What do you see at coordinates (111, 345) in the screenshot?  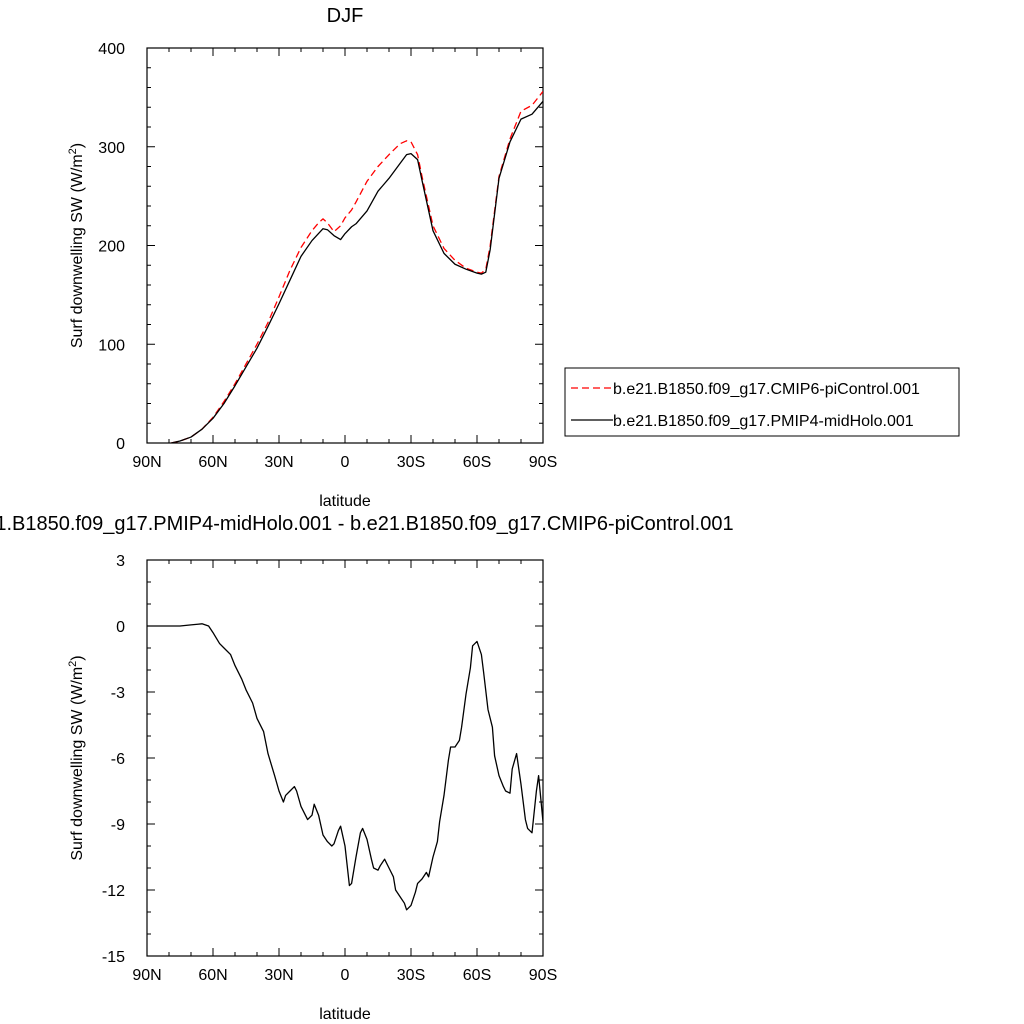 I see `y-tick-label: 100` at bounding box center [111, 345].